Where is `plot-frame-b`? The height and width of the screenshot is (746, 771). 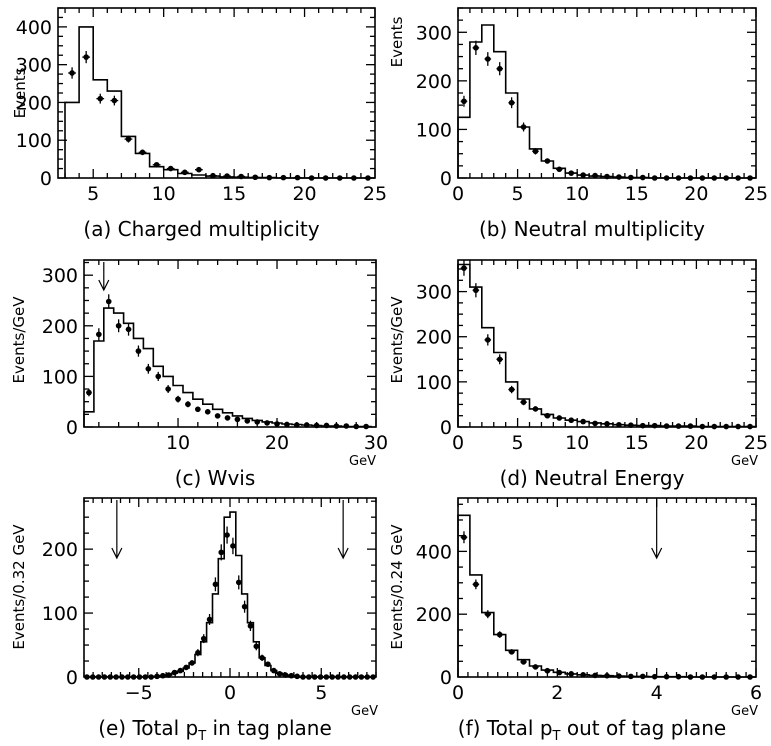 plot-frame-b is located at coordinates (607, 93).